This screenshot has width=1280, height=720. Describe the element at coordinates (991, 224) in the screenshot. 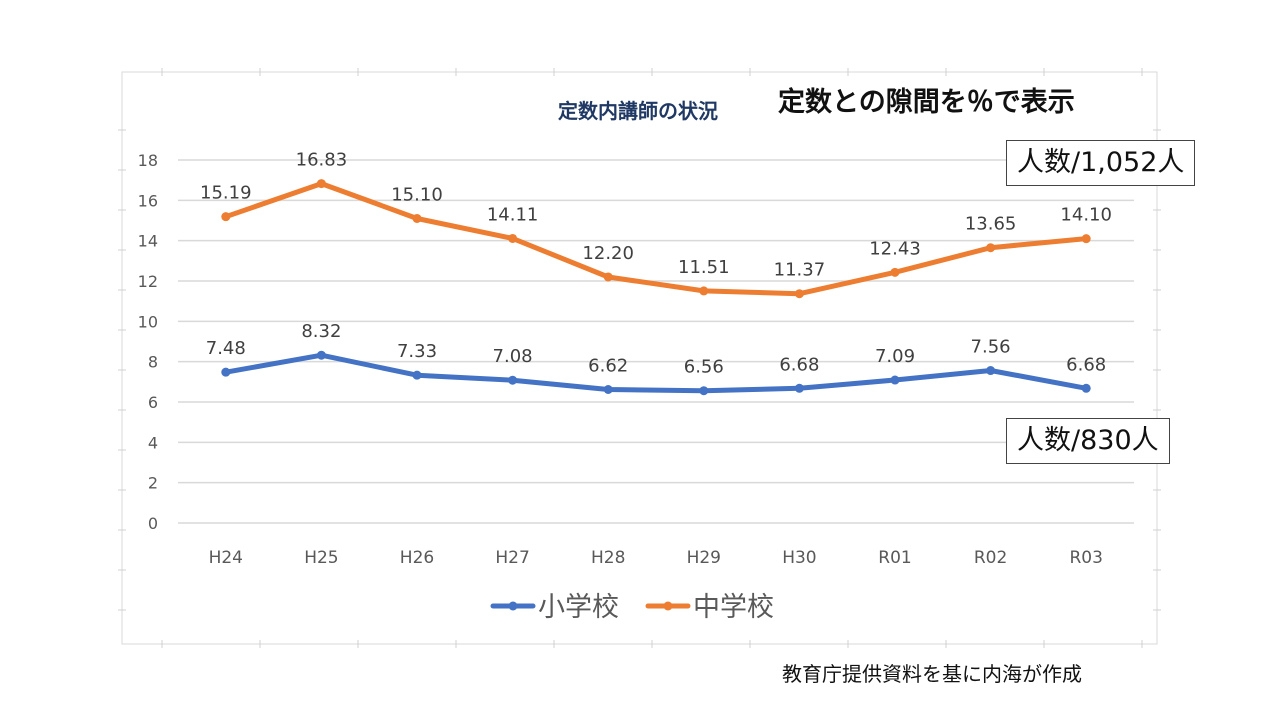

I see `data-label-1-8: 13.65` at that location.